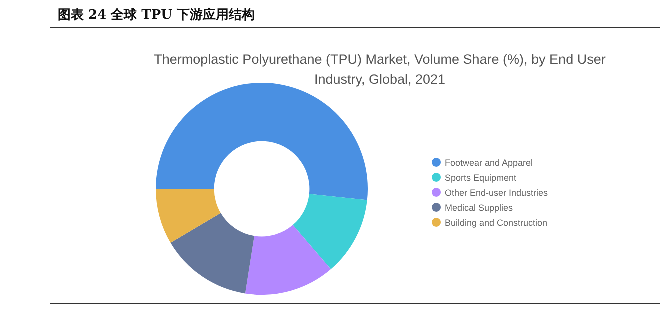 The height and width of the screenshot is (333, 667). What do you see at coordinates (156, 15) in the screenshot?
I see `chart-title: 图表 24 全球 TPU 下游应用结构` at bounding box center [156, 15].